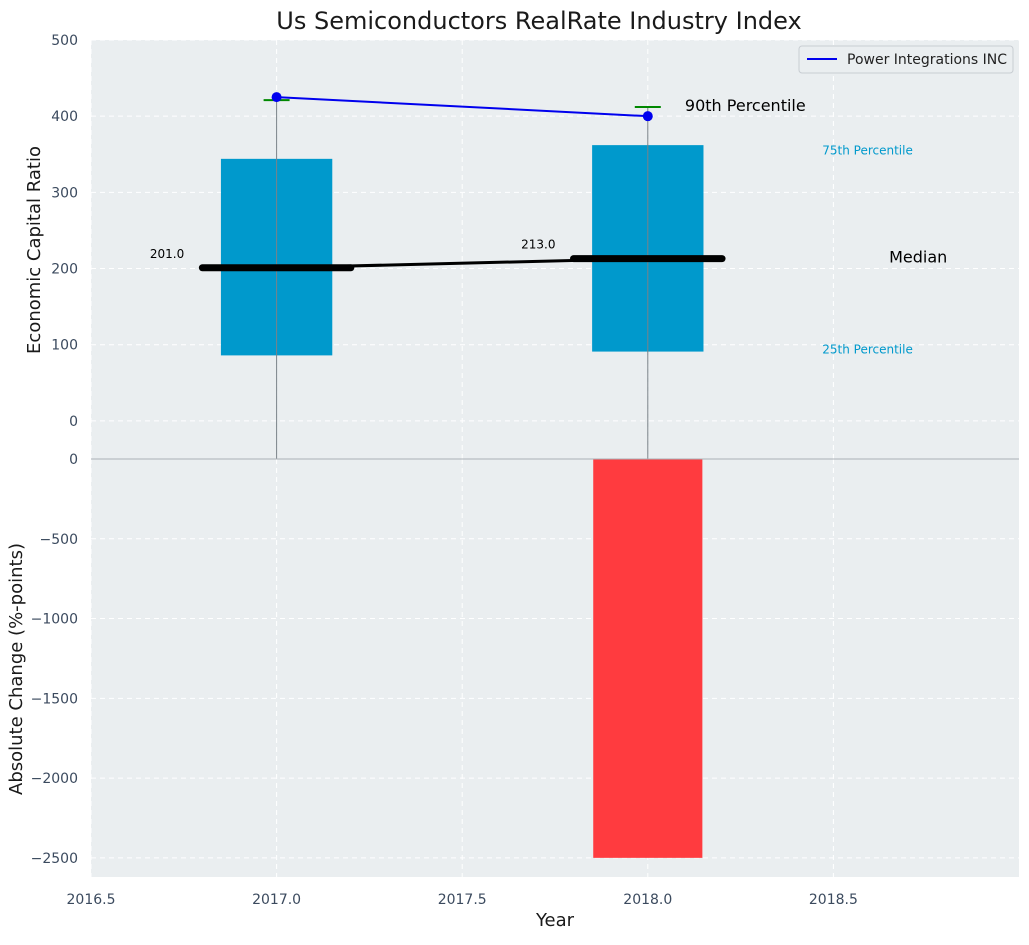 Image resolution: width=1029 pixels, height=945 pixels. I want to click on x-tick-label: 2018.5, so click(833, 900).